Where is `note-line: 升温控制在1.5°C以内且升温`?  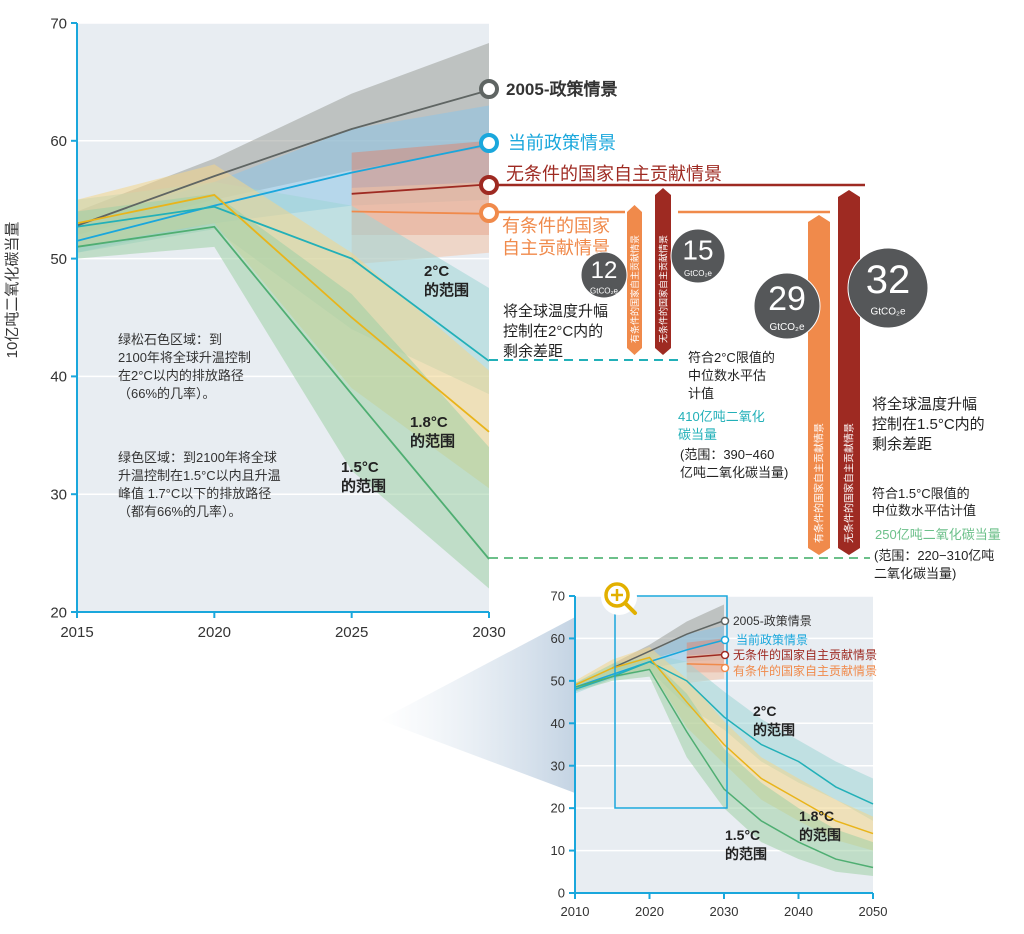
note-line: 升温控制在1.5°C以内且升温 is located at coordinates (199, 475).